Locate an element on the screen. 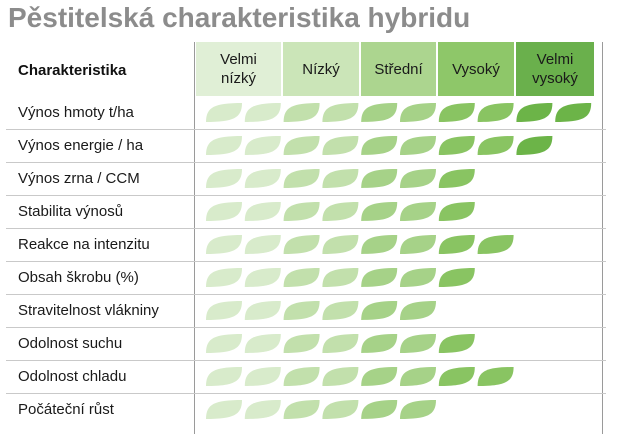 The width and height of the screenshot is (620, 439). row-label: Výnos energie / ha is located at coordinates (81, 145).